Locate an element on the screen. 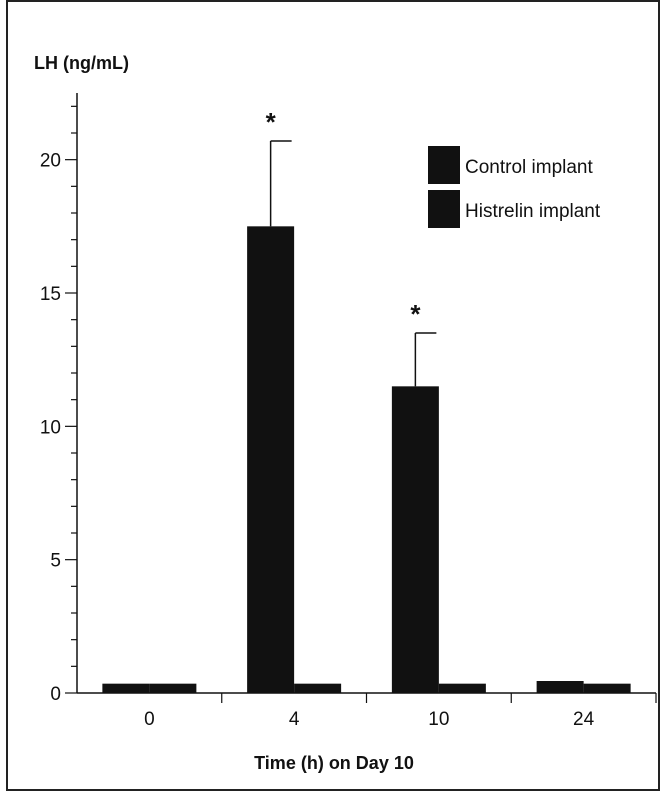  x-tick-label: 0 is located at coordinates (149, 719).